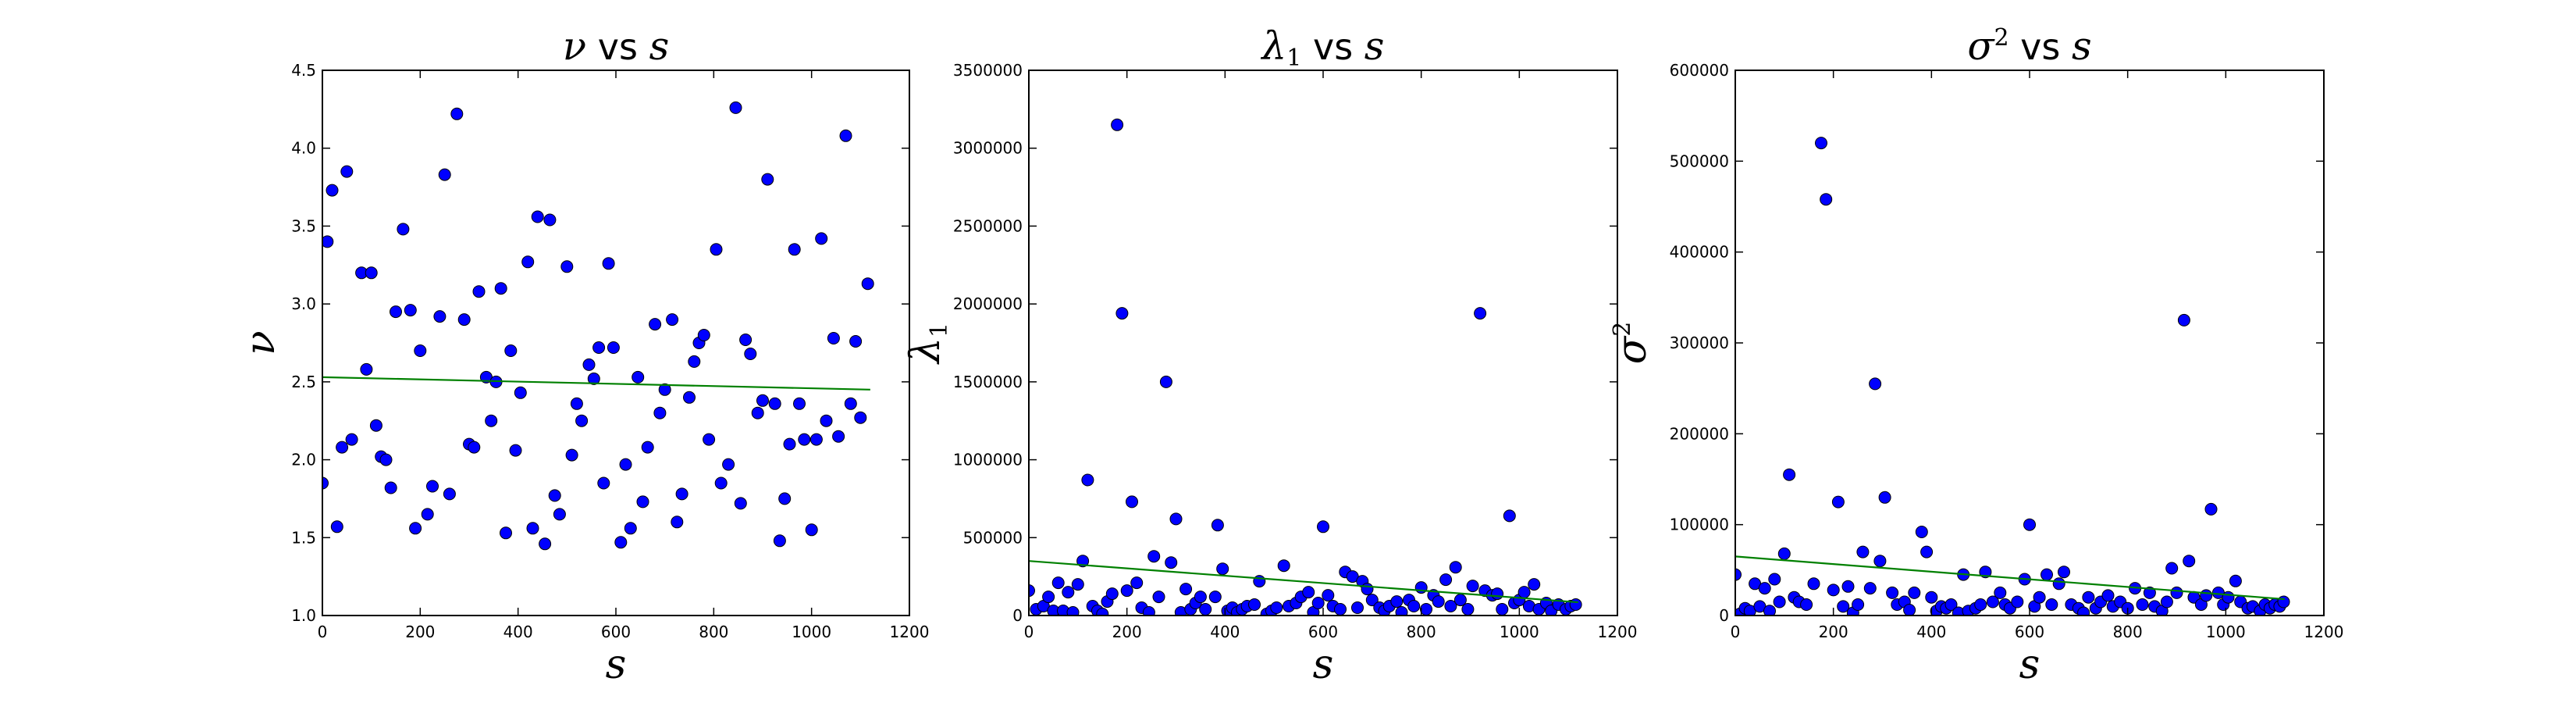  Describe the element at coordinates (303, 382) in the screenshot. I see `y-tick-label: 2.5` at that location.